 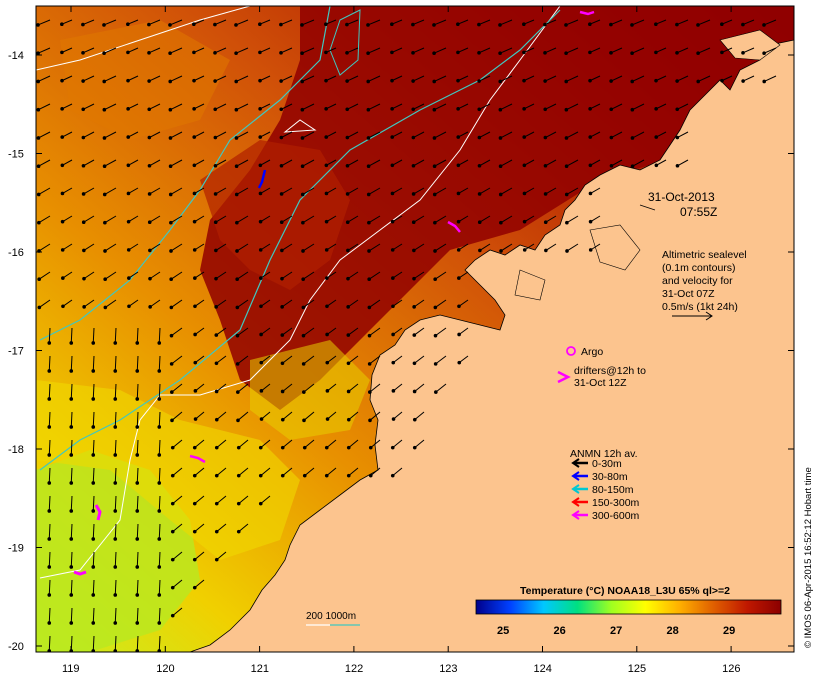 What do you see at coordinates (607, 464) in the screenshot?
I see `anmn-label: 0-30m` at bounding box center [607, 464].